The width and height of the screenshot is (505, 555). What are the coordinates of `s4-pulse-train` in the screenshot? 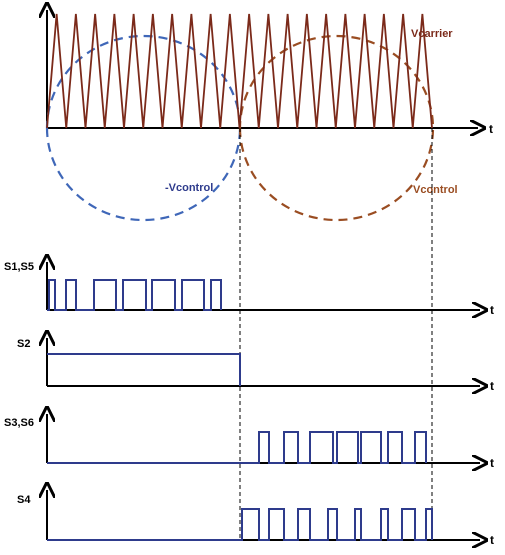 It's located at (240, 524).